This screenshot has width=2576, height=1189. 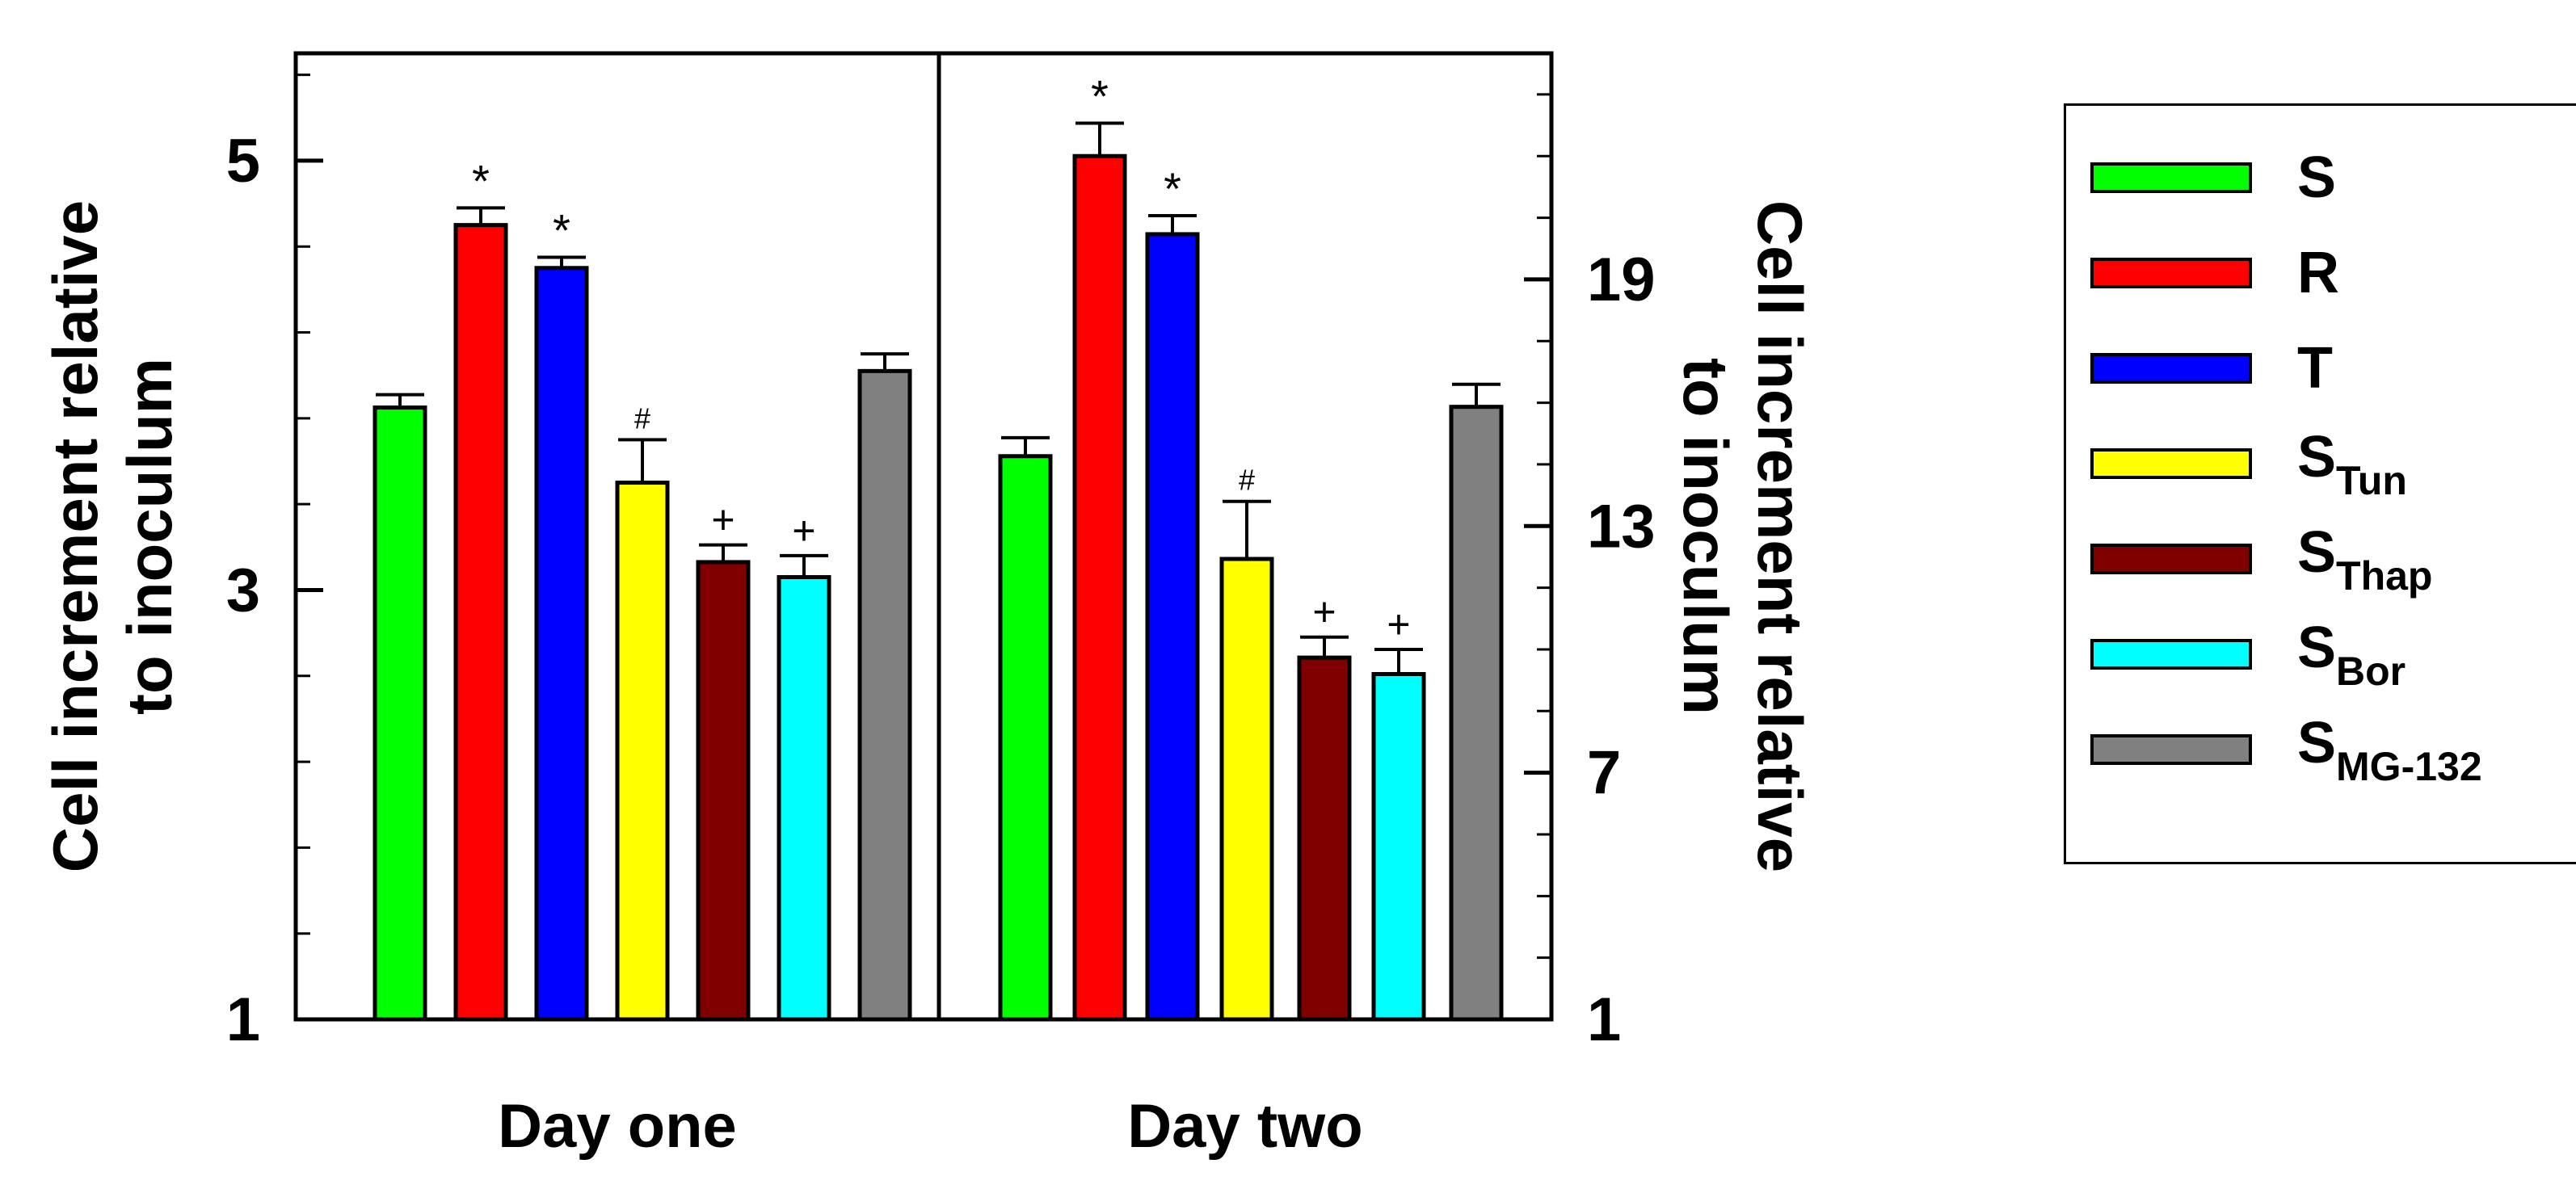 What do you see at coordinates (2351, 655) in the screenshot?
I see `legend-label: SBor` at bounding box center [2351, 655].